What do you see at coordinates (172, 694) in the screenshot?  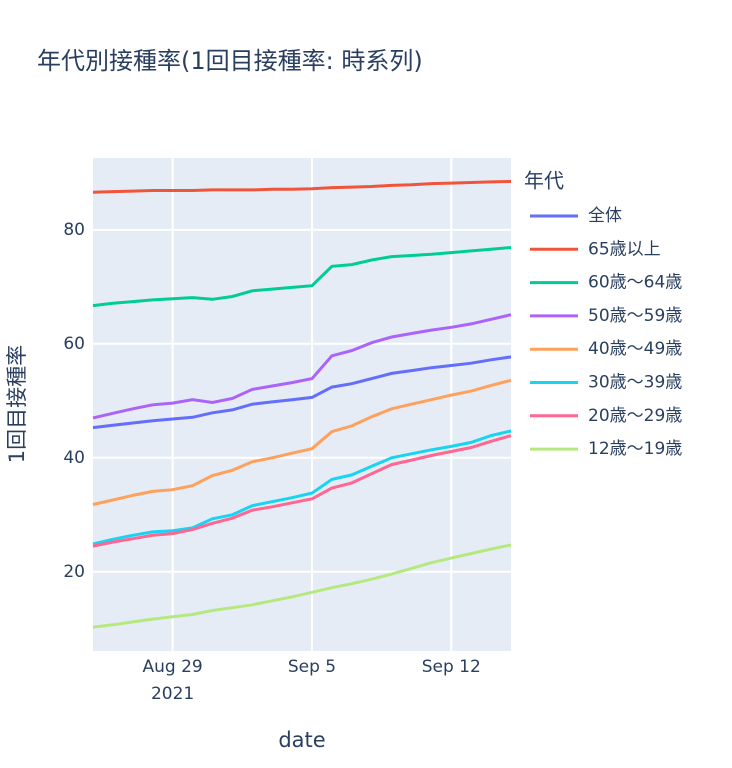 I see `x-tick-label-line: 2021` at bounding box center [172, 694].